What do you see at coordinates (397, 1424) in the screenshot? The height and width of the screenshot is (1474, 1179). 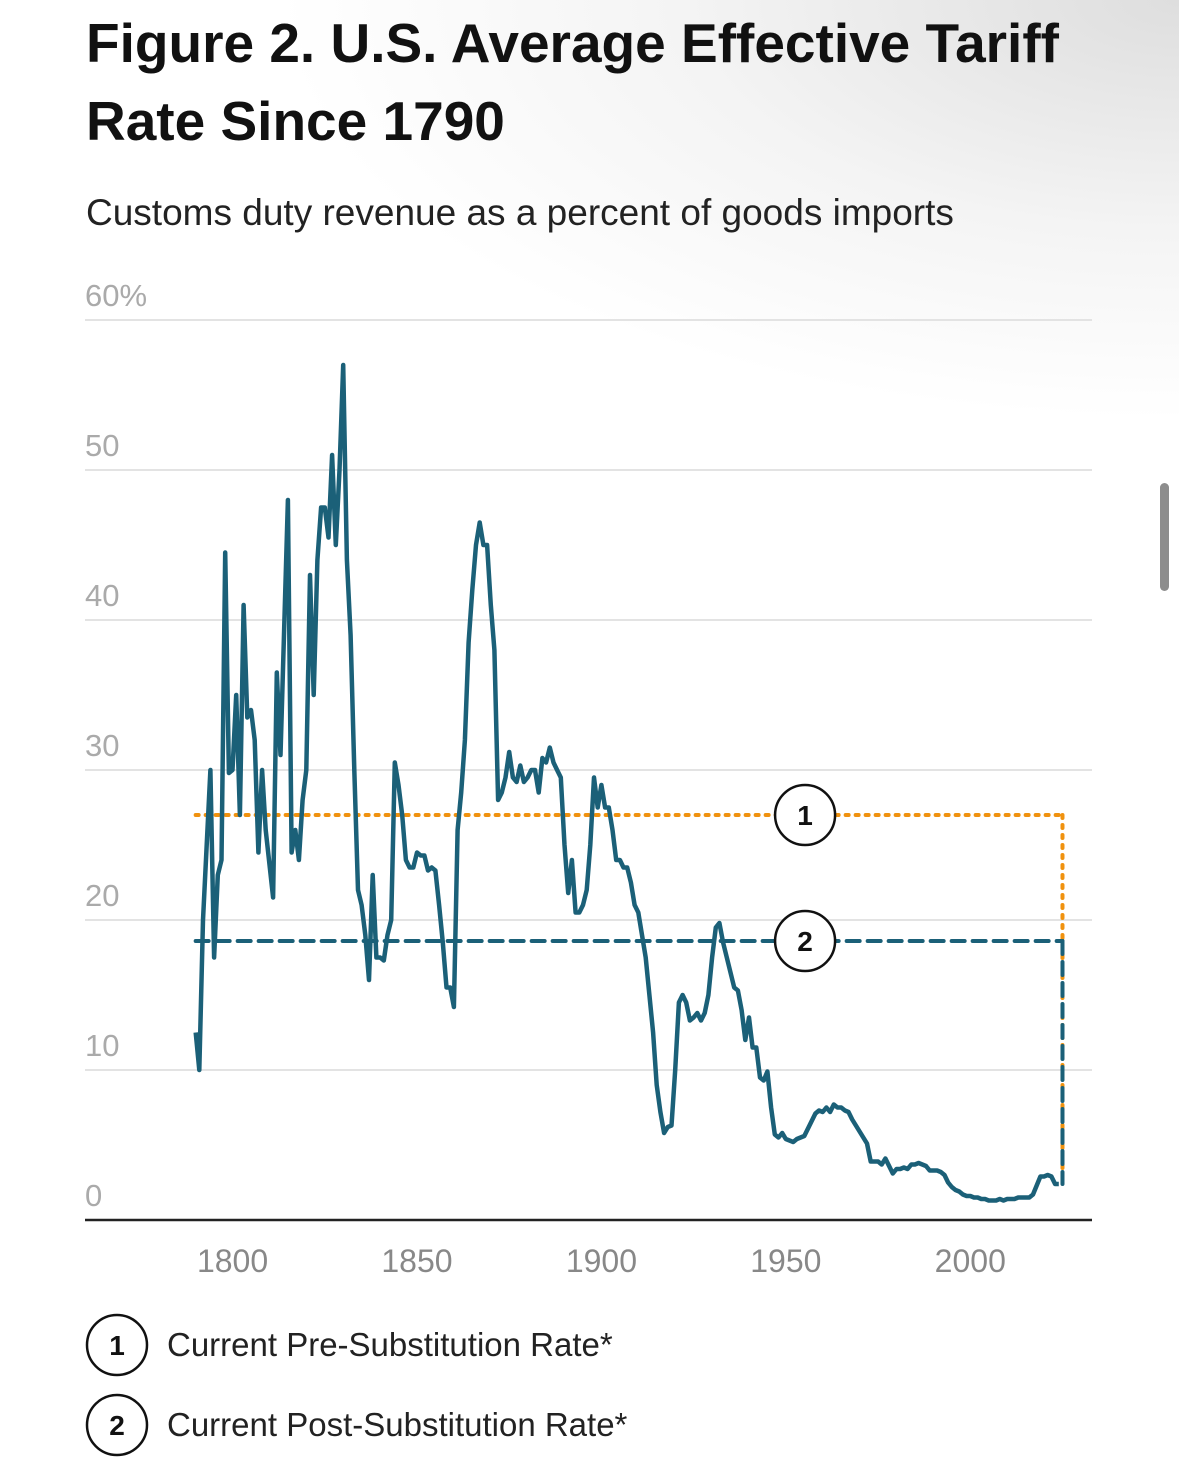 I see `legend-text: Current Post-Substitution Rate*` at bounding box center [397, 1424].